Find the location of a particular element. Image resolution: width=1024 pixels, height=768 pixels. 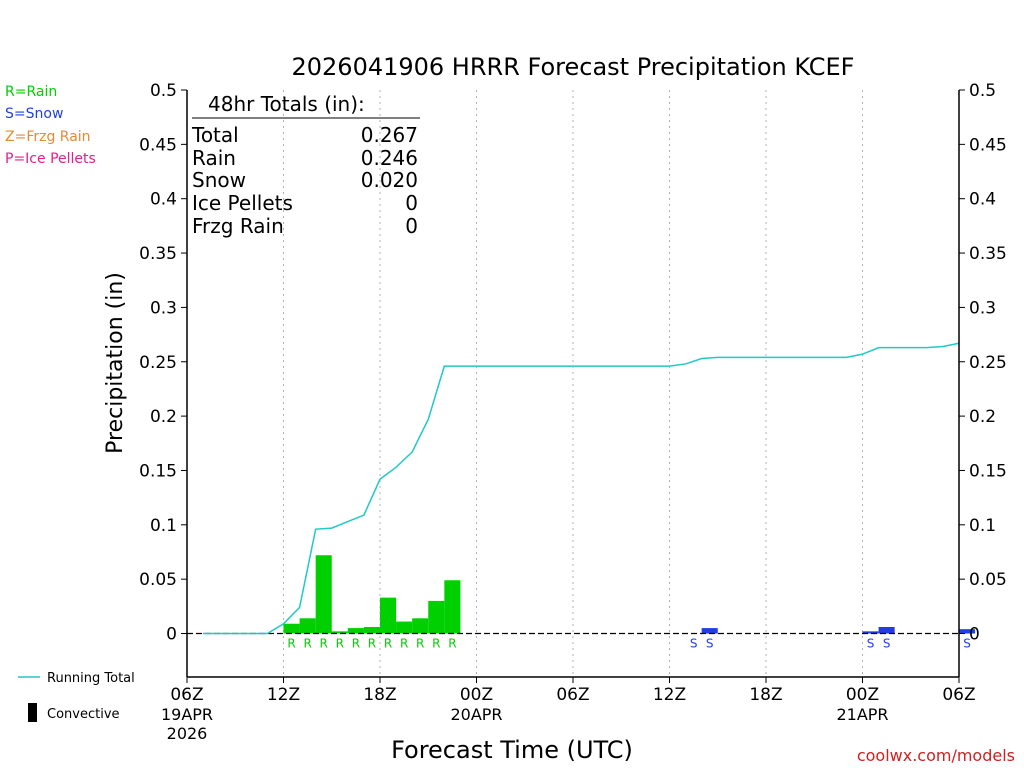

totals-value-rain: 0.246 is located at coordinates (389, 158).